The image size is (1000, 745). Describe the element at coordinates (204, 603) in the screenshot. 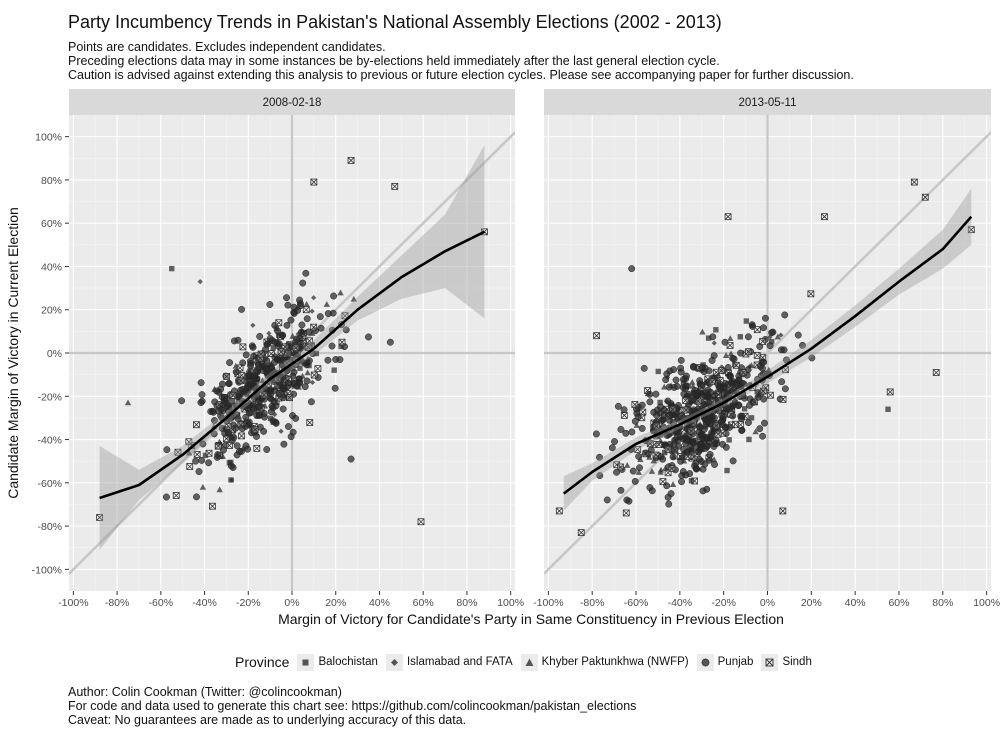

I see `x-tick-label: -40%` at that location.